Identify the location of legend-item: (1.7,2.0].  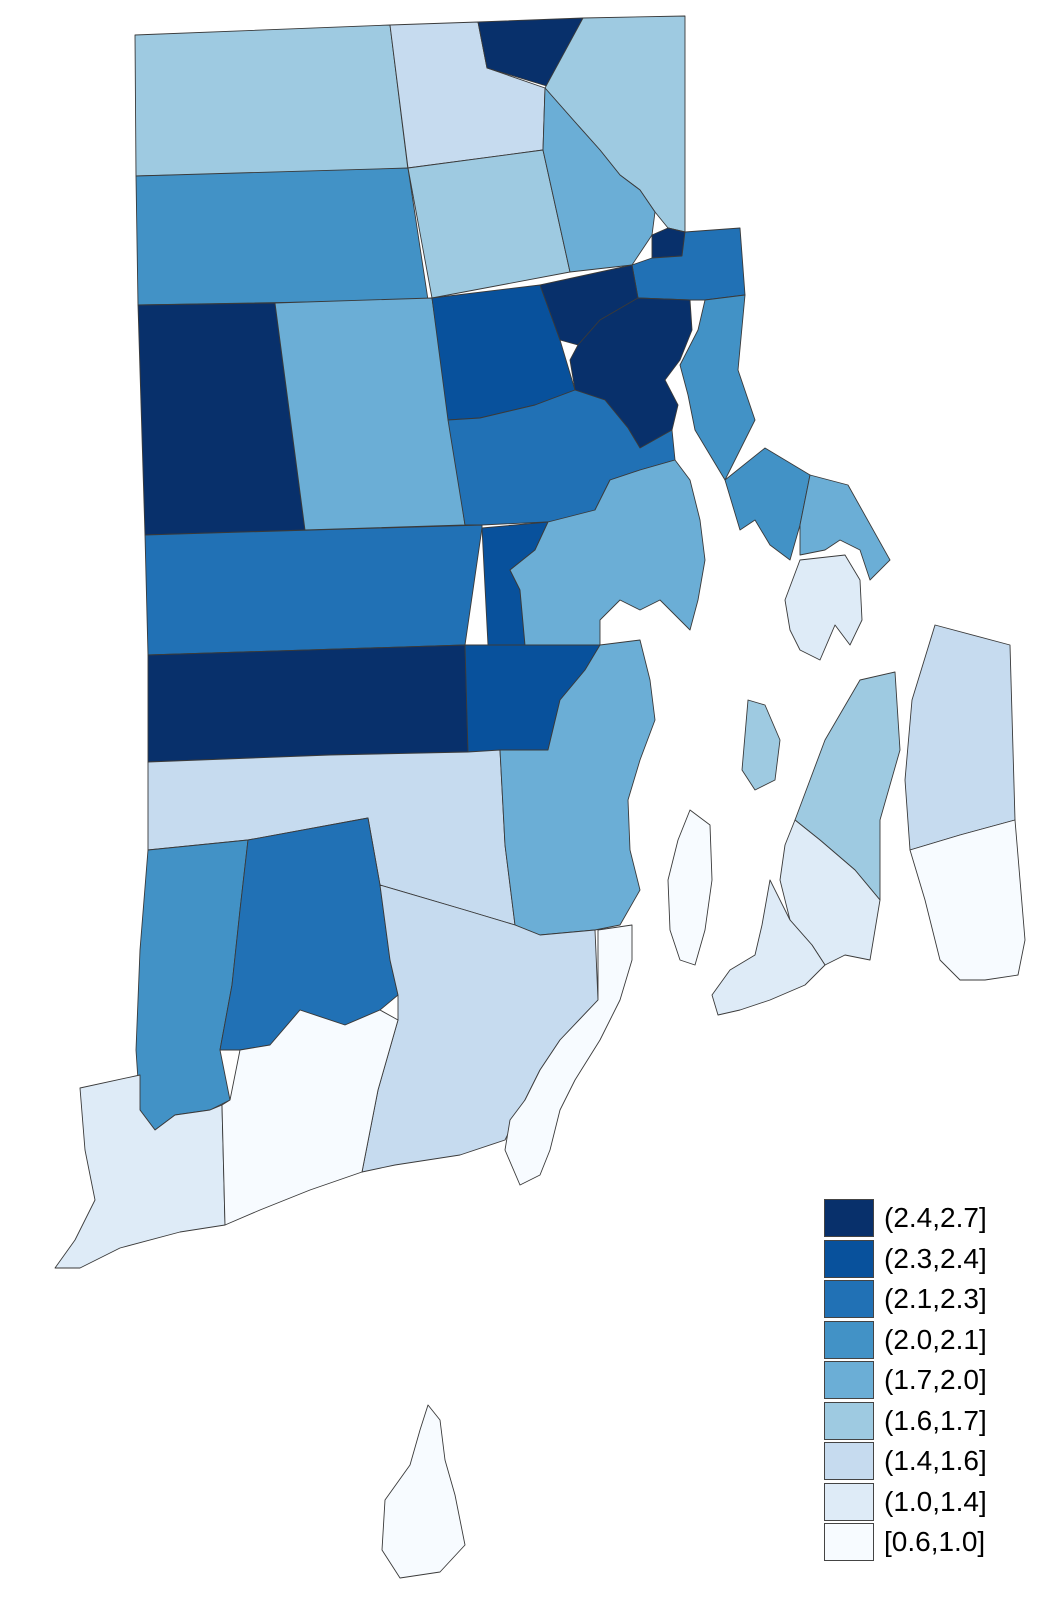
(924, 1380).